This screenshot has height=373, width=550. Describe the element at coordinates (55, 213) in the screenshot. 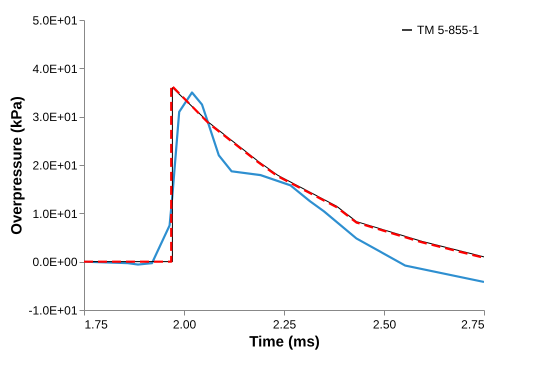

I see `y-tick-label: 1.0E+01` at that location.